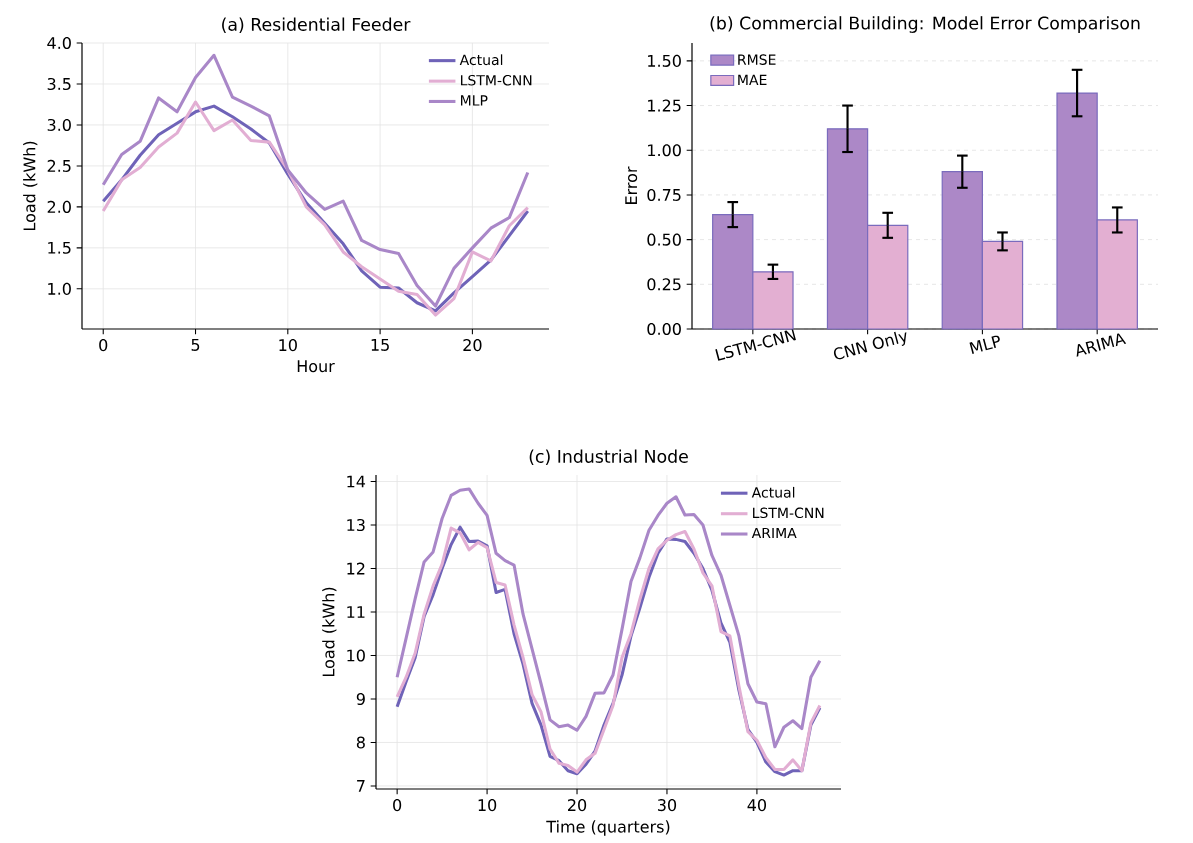 Image resolution: width=1193 pixels, height=843 pixels. I want to click on y-tick-label: 12, so click(356, 568).